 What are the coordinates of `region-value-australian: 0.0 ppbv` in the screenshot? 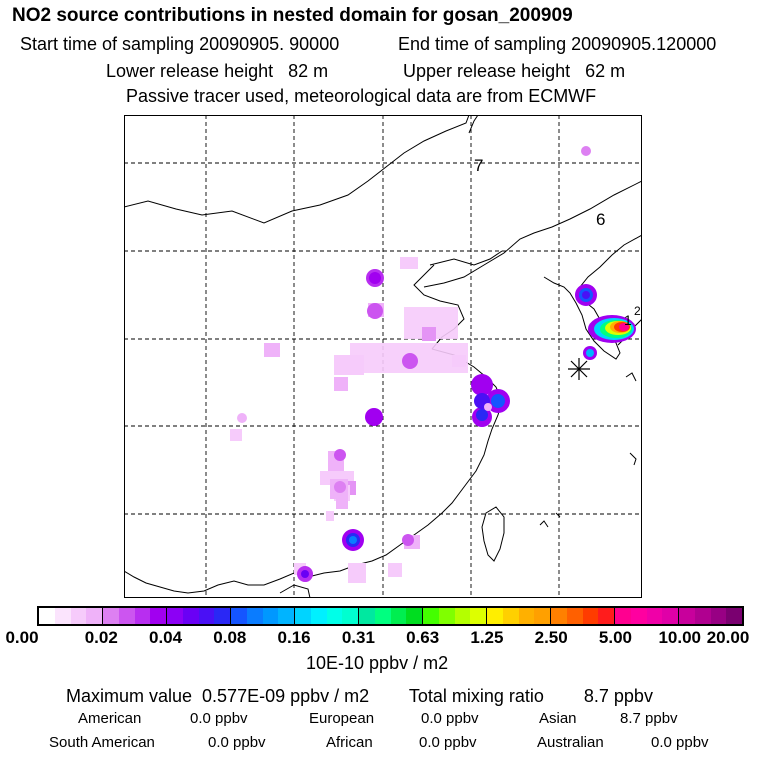 It's located at (680, 742).